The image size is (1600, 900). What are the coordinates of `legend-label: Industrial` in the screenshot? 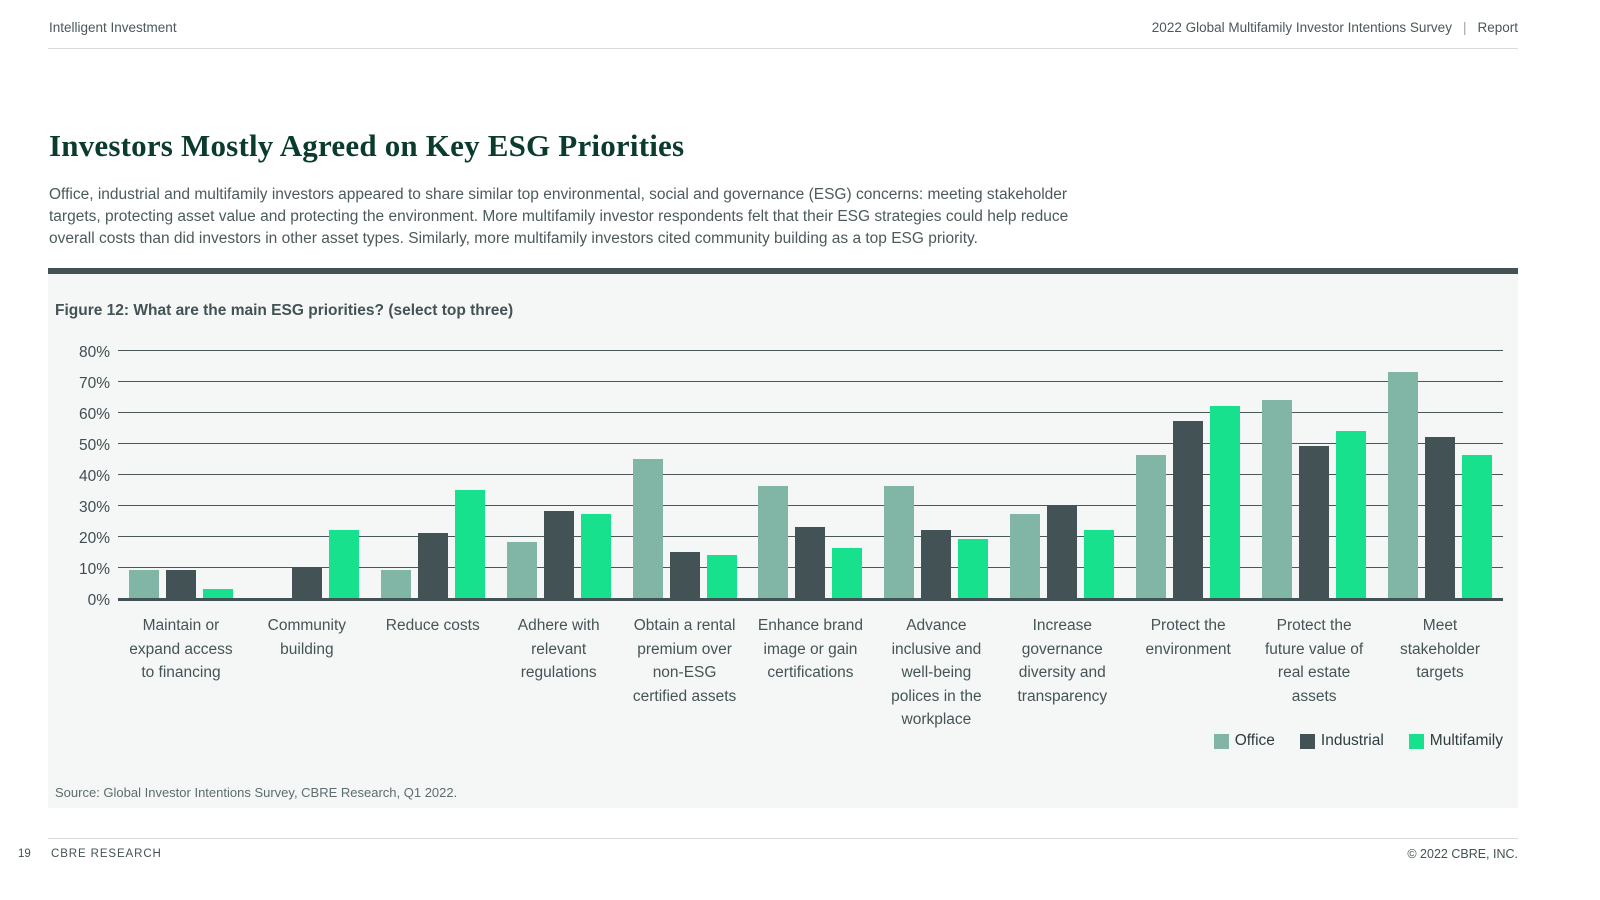 It's located at (1352, 740).